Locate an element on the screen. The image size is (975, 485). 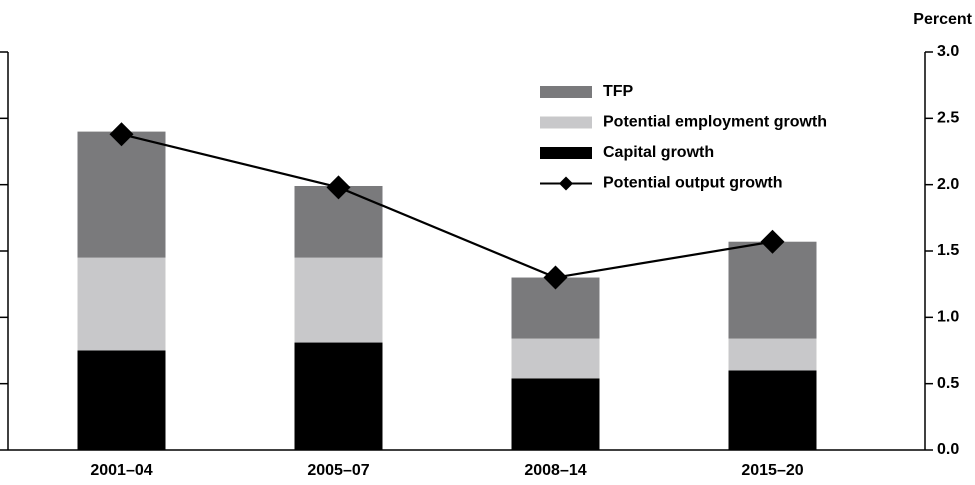
y-tick-label: 0.5 is located at coordinates (948, 383).